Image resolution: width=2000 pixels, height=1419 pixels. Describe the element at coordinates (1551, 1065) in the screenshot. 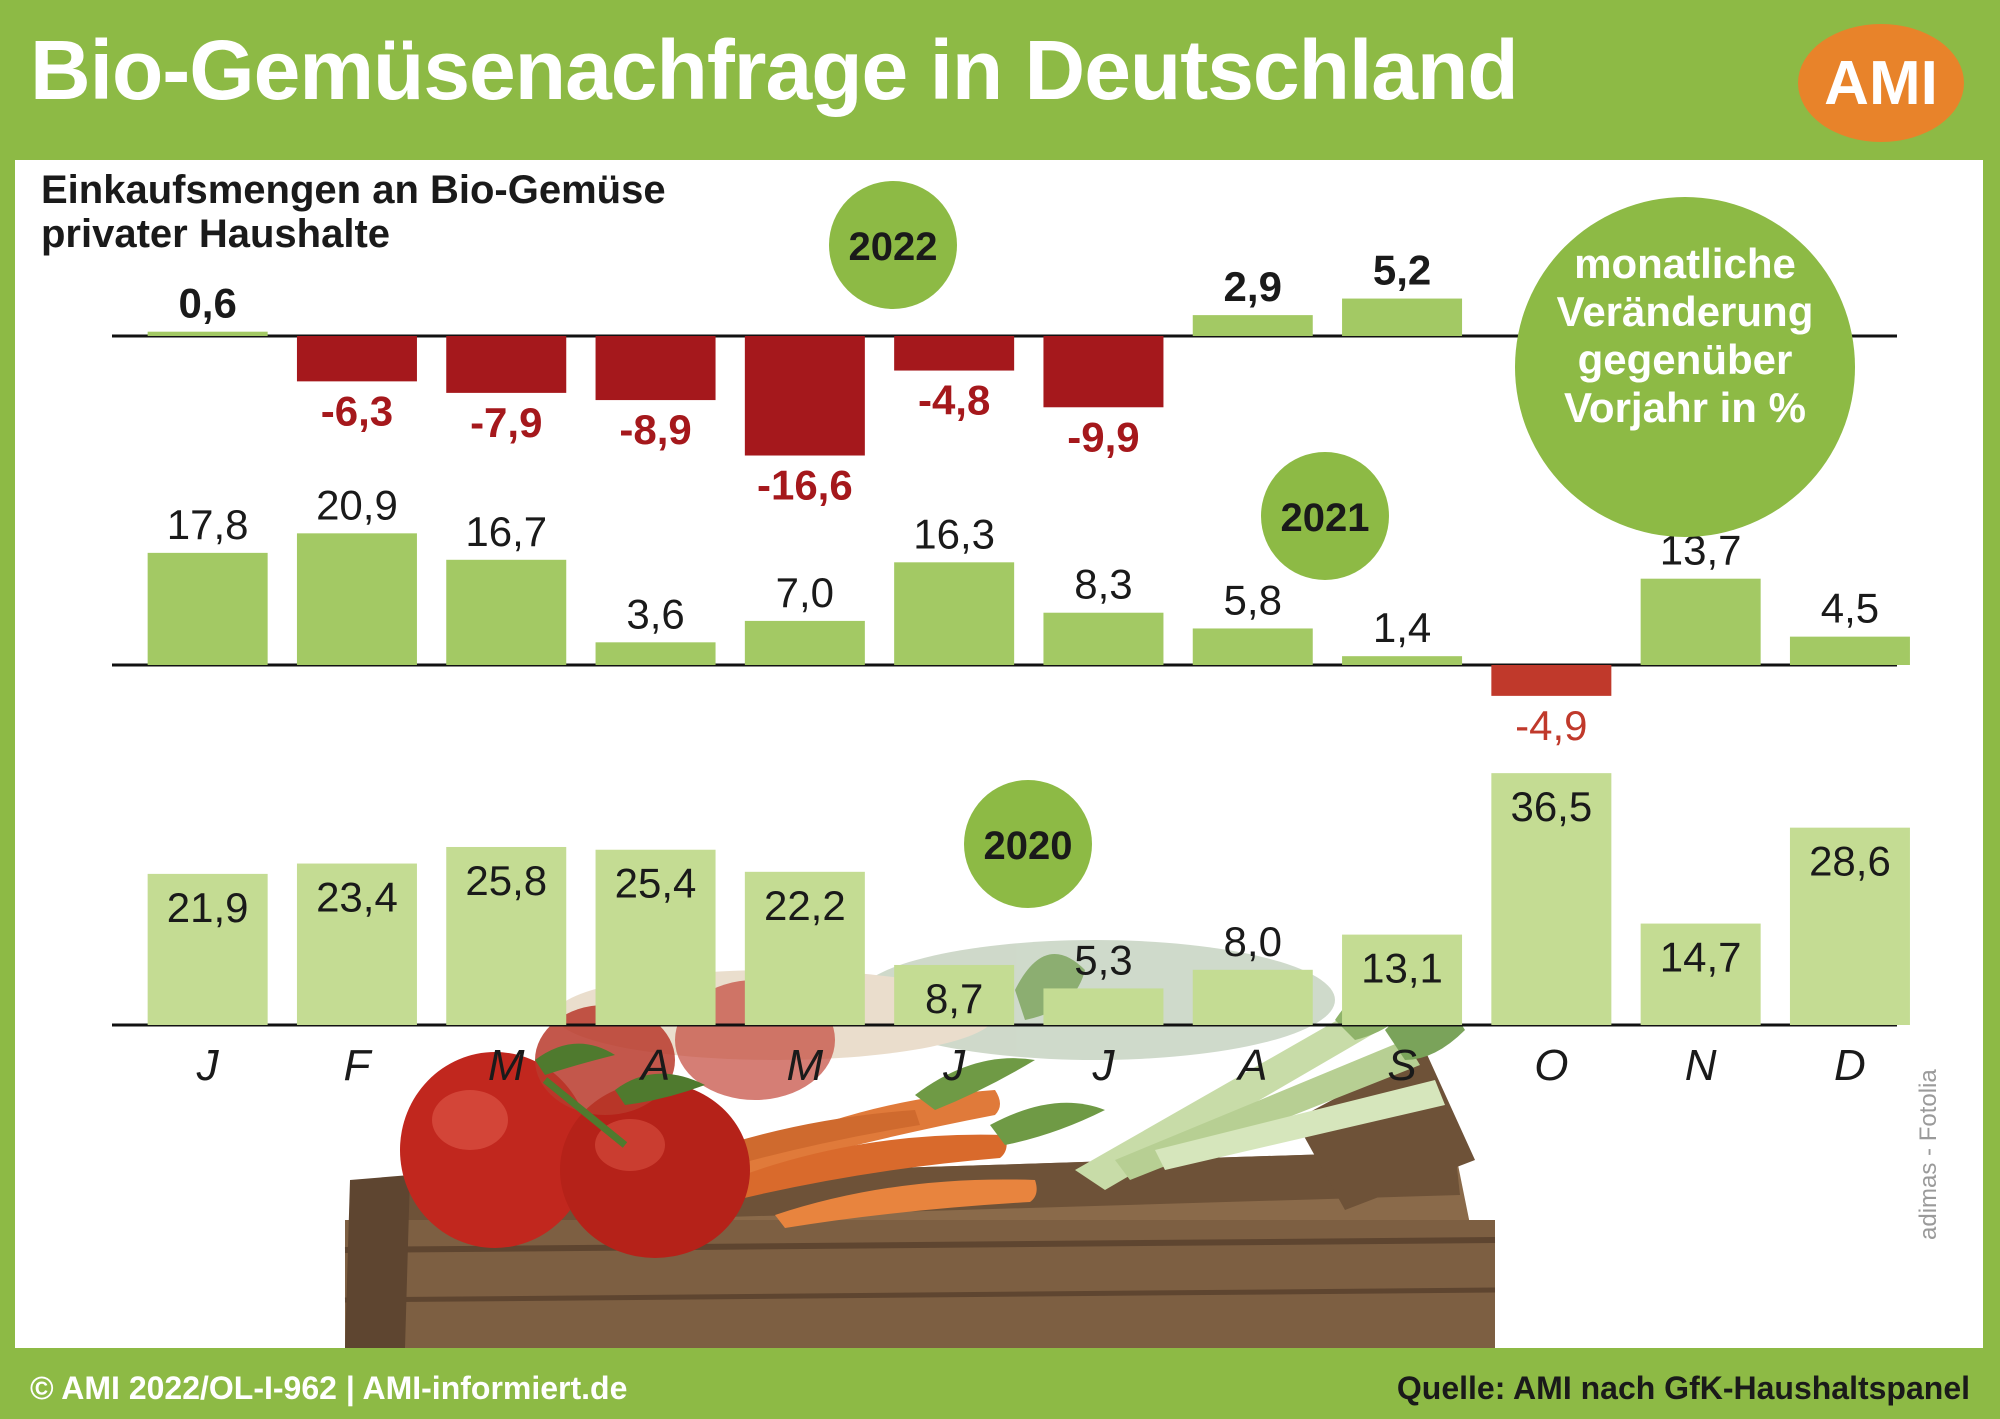

I see `x-tick-9: O` at that location.